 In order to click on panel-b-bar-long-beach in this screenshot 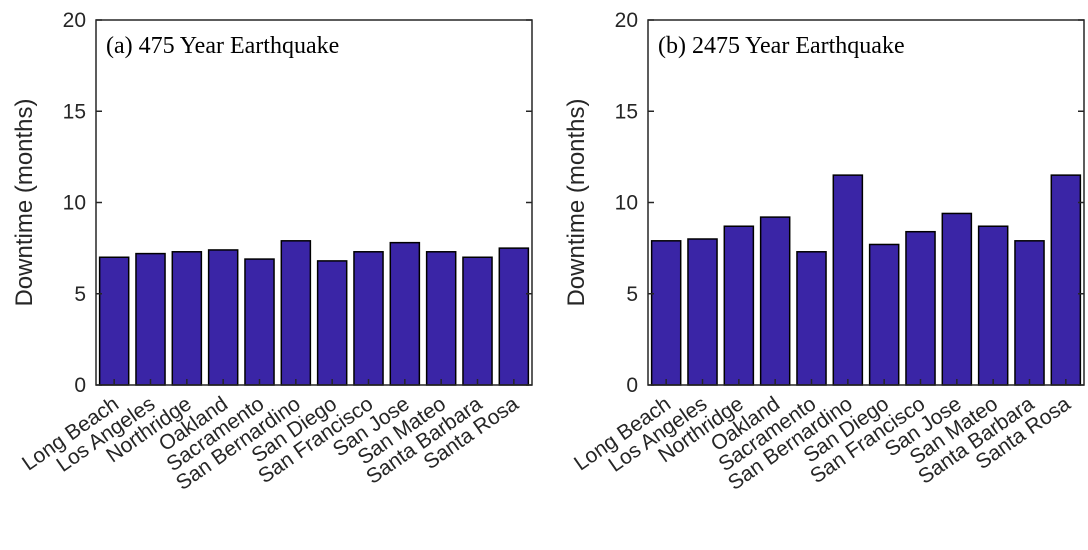, I will do `click(666, 313)`.